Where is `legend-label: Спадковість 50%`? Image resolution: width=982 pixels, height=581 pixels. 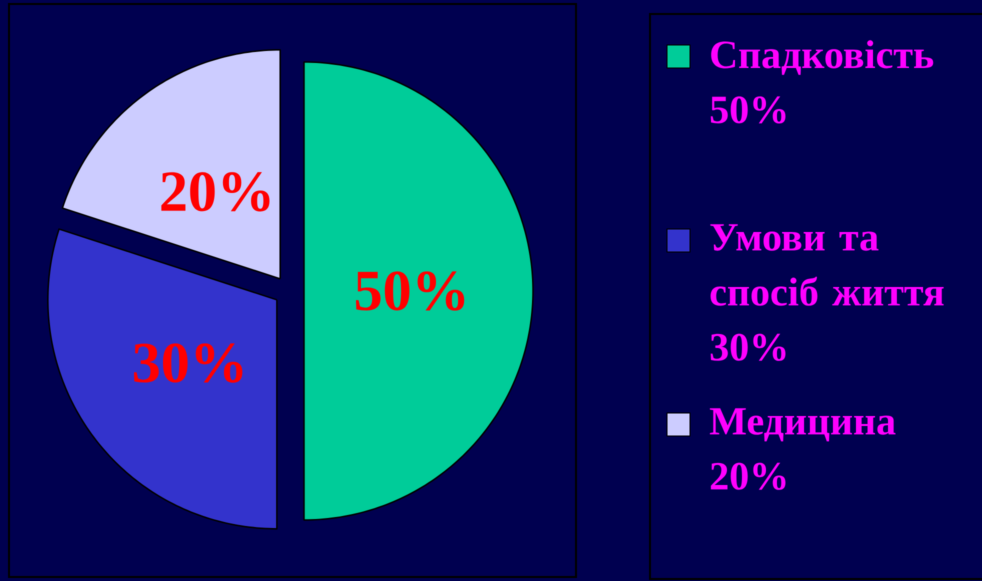
legend-label: Спадковість 50% is located at coordinates (822, 82).